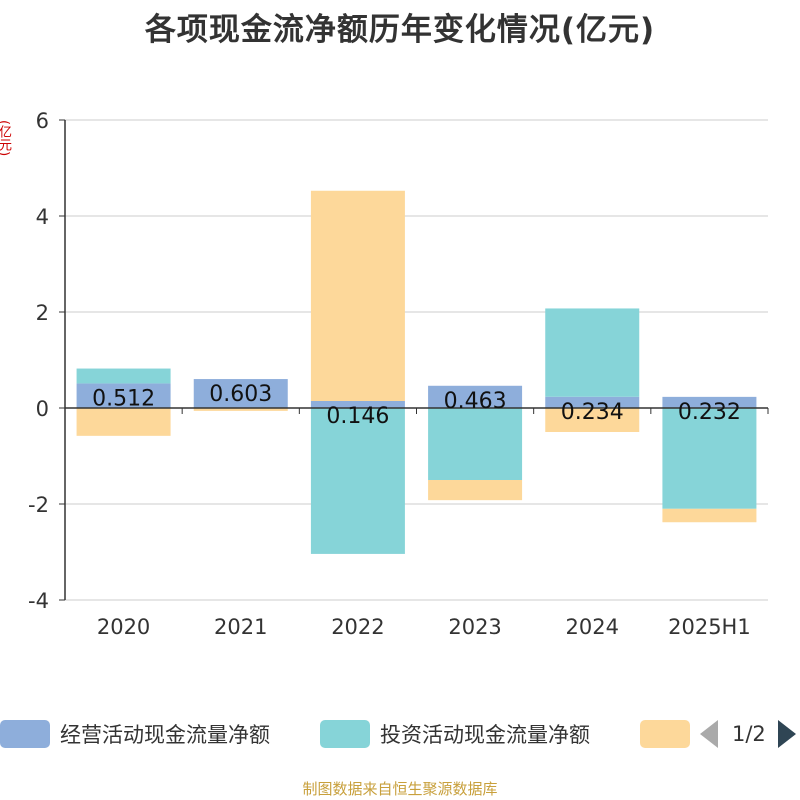 This screenshot has height=800, width=800. Describe the element at coordinates (25, 734) in the screenshot. I see `legend-swatch-operating` at that location.